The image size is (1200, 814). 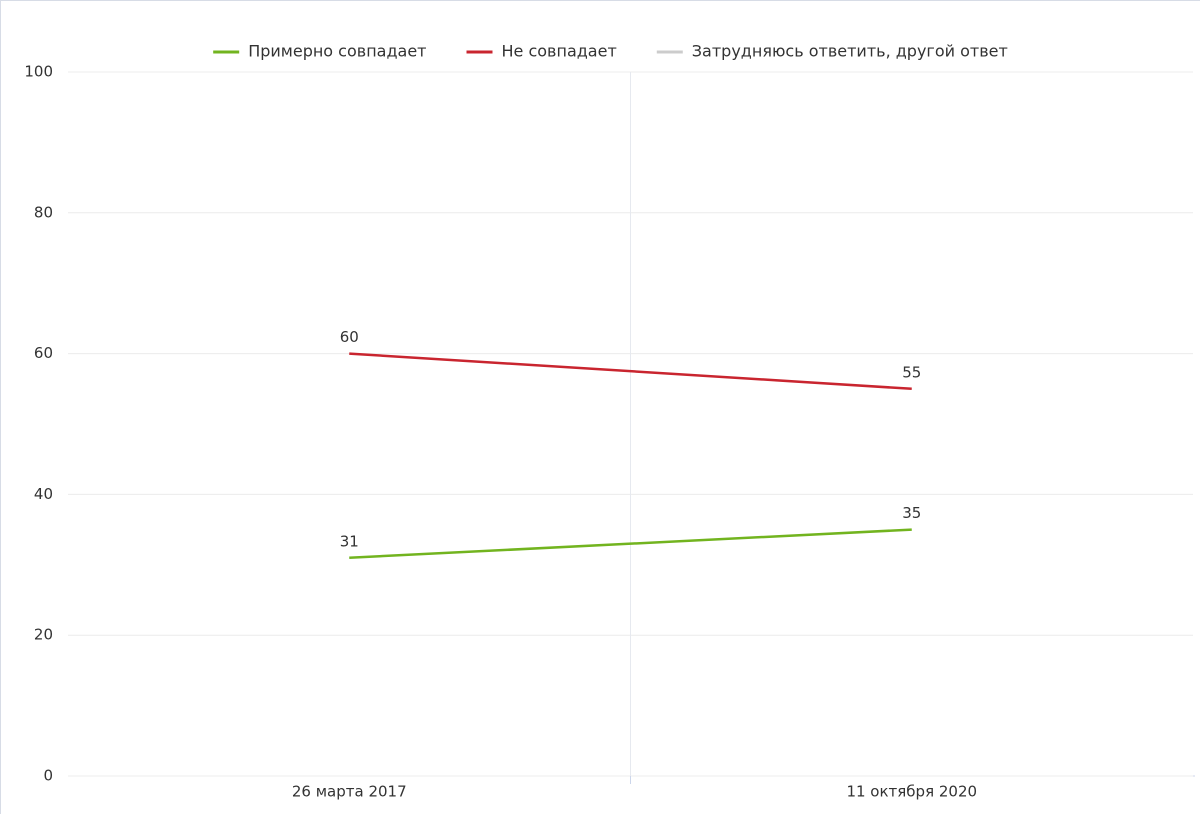 I want to click on y-tick-label: 60, so click(x=43, y=353).